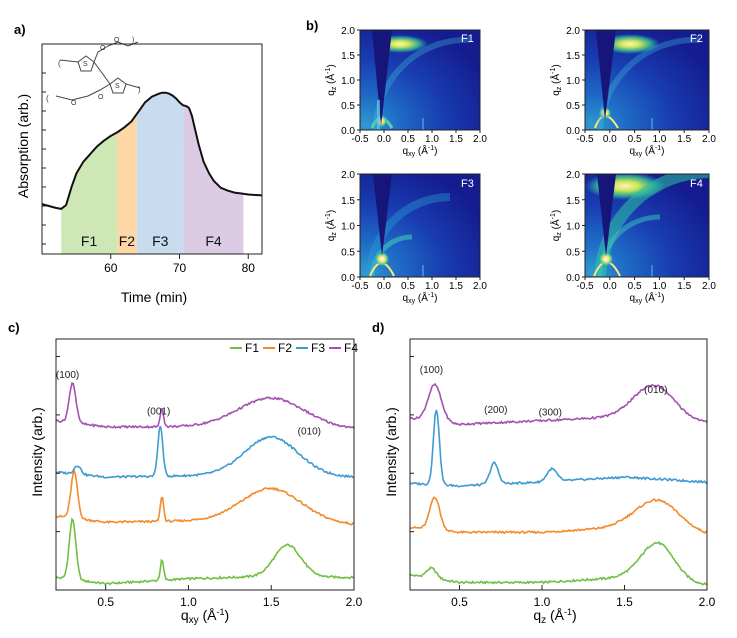 The height and width of the screenshot is (638, 737). Describe the element at coordinates (550, 413) in the screenshot. I see `peak-annotation: (300)` at that location.